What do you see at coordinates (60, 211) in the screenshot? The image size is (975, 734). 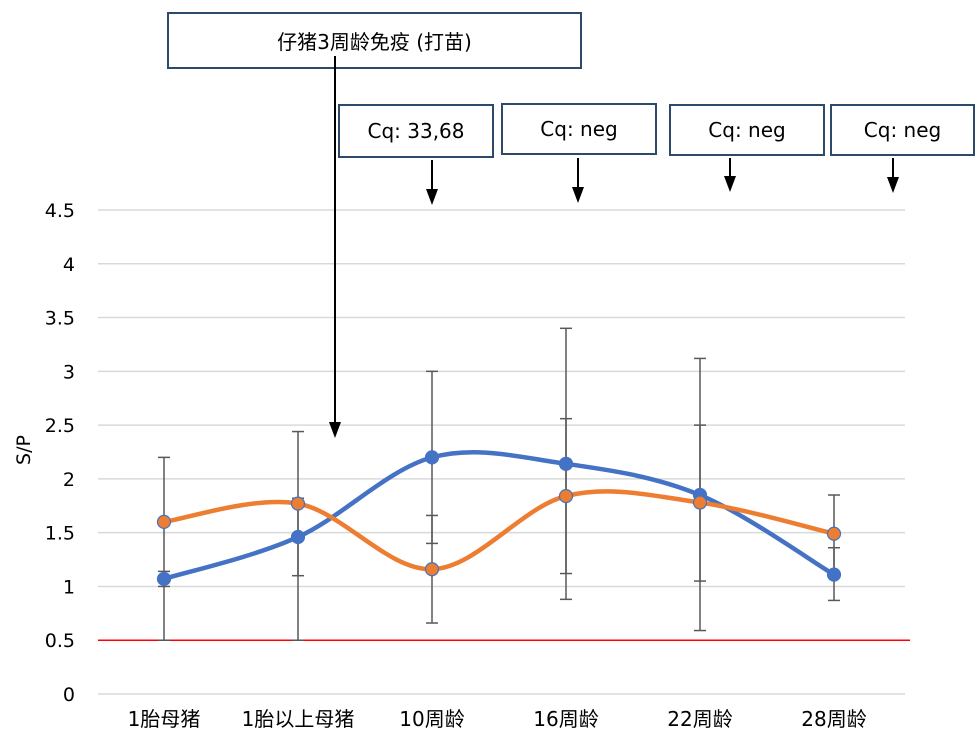 I see `y-tick-label: 4.5` at bounding box center [60, 211].